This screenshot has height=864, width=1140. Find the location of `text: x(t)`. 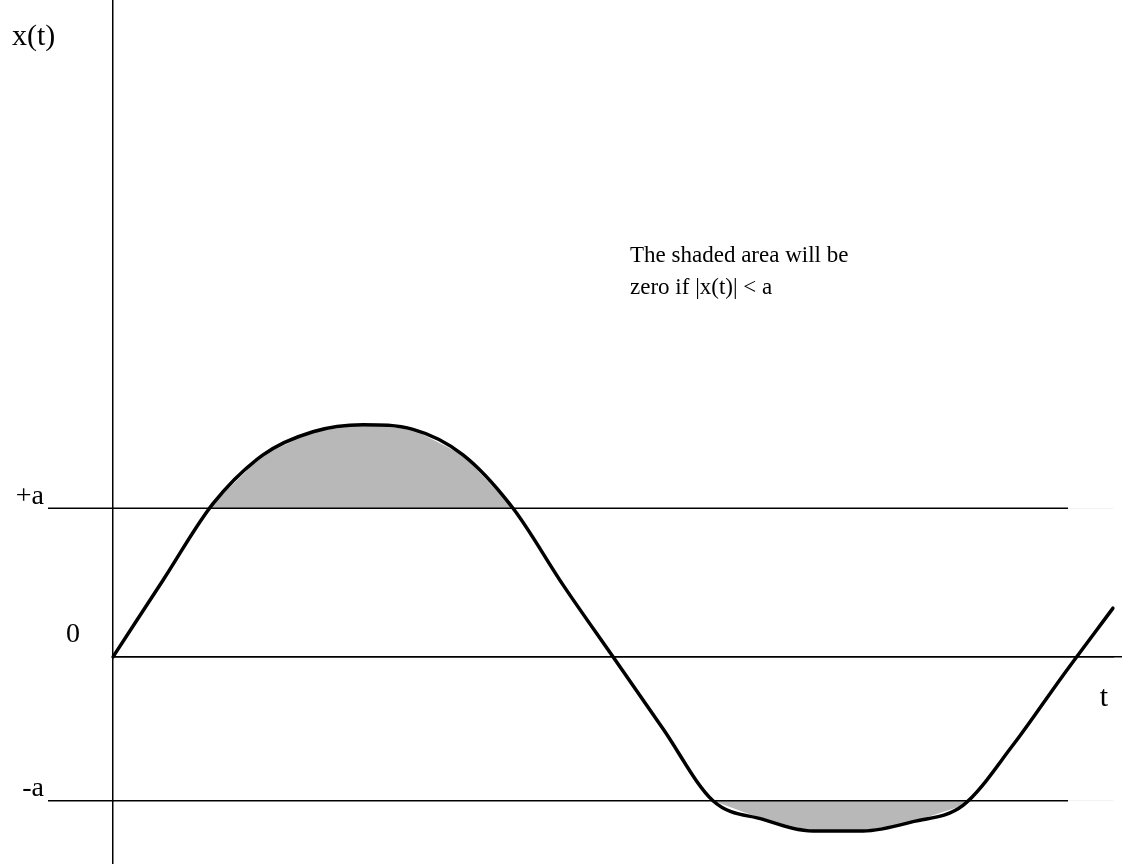

text: x(t) is located at coordinates (34, 34).